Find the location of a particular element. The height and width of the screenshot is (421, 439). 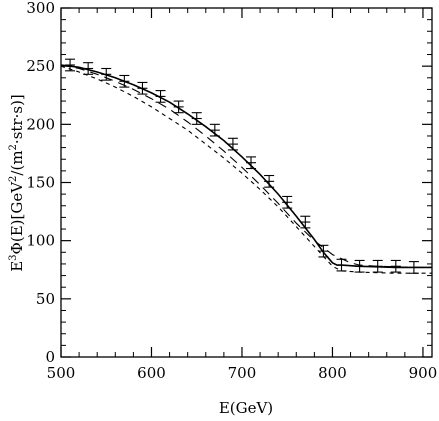

y-tick-label: 50 is located at coordinates (45, 299).